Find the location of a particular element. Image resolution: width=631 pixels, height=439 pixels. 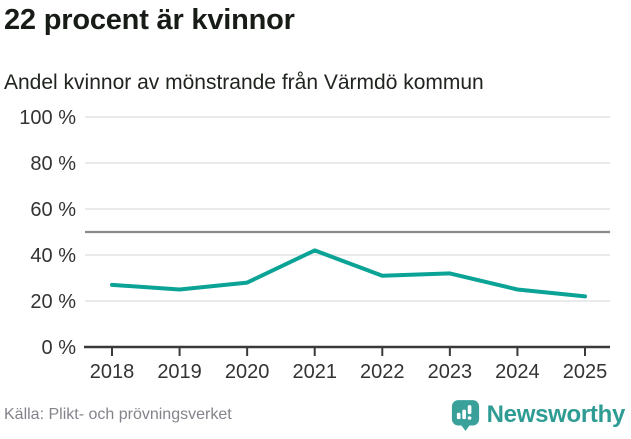

newsworthy-logo-text: Newsworthy is located at coordinates (556, 414).